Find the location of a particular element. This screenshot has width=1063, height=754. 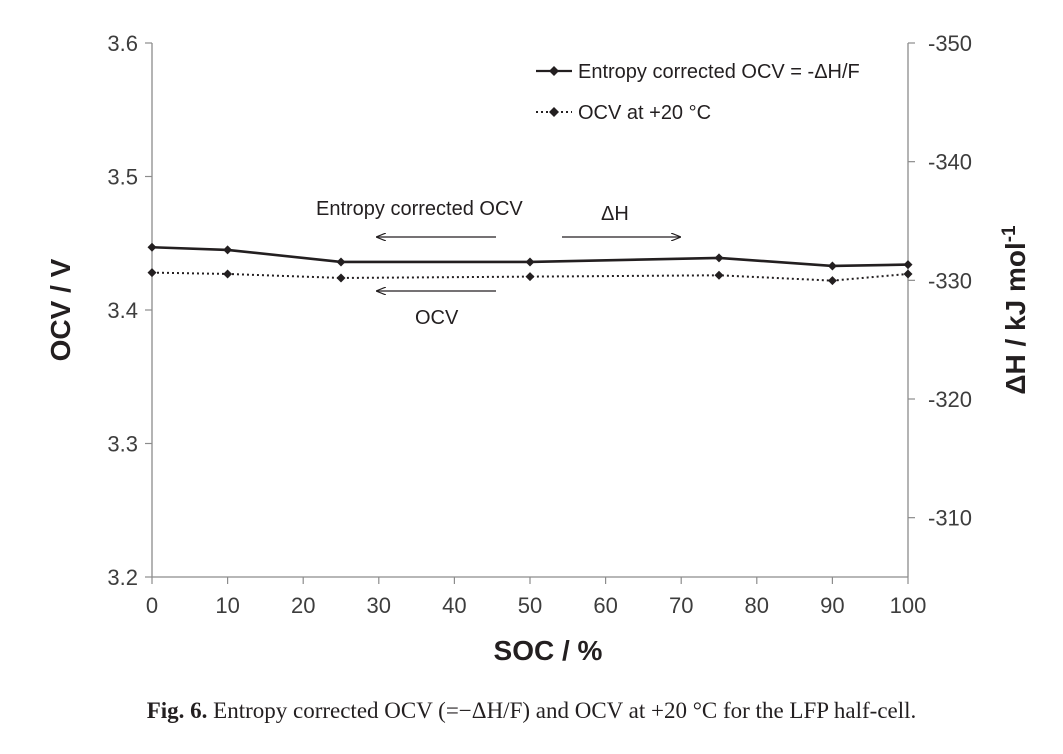

legend-entry-ocv: OCV at +20 °C is located at coordinates (623, 113).